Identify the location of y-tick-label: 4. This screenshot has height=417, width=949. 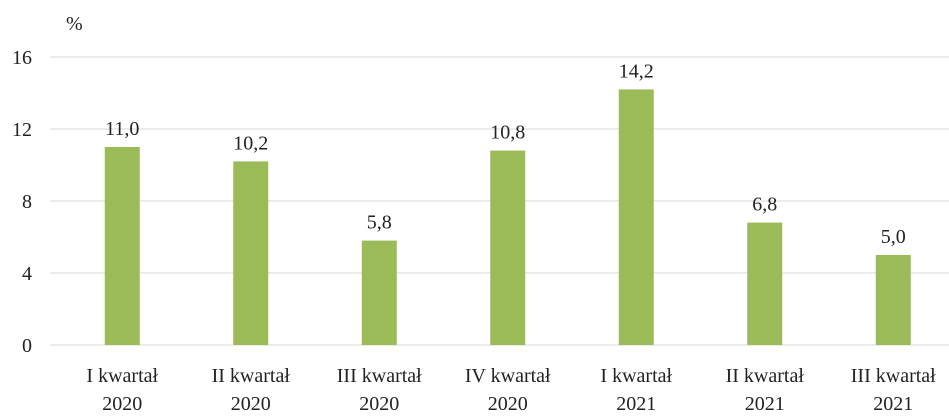
(27, 274).